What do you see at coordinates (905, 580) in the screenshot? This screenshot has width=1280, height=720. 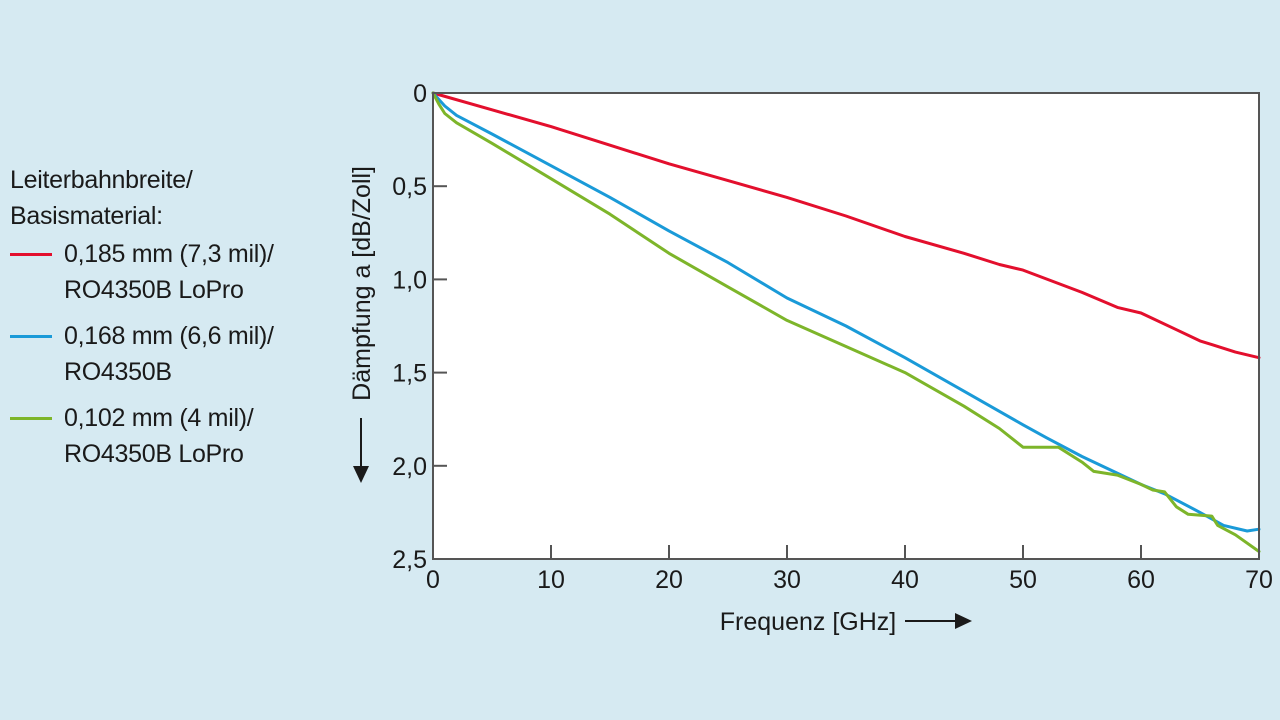 I see `x-tick-label: 40` at bounding box center [905, 580].